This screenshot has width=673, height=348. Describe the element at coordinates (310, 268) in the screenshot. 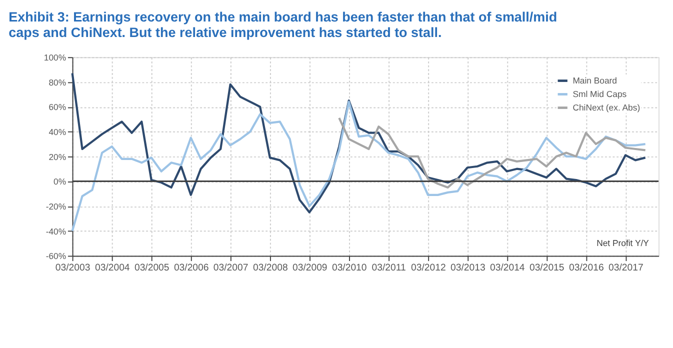

I see `x-tick-label: 03/2009` at that location.